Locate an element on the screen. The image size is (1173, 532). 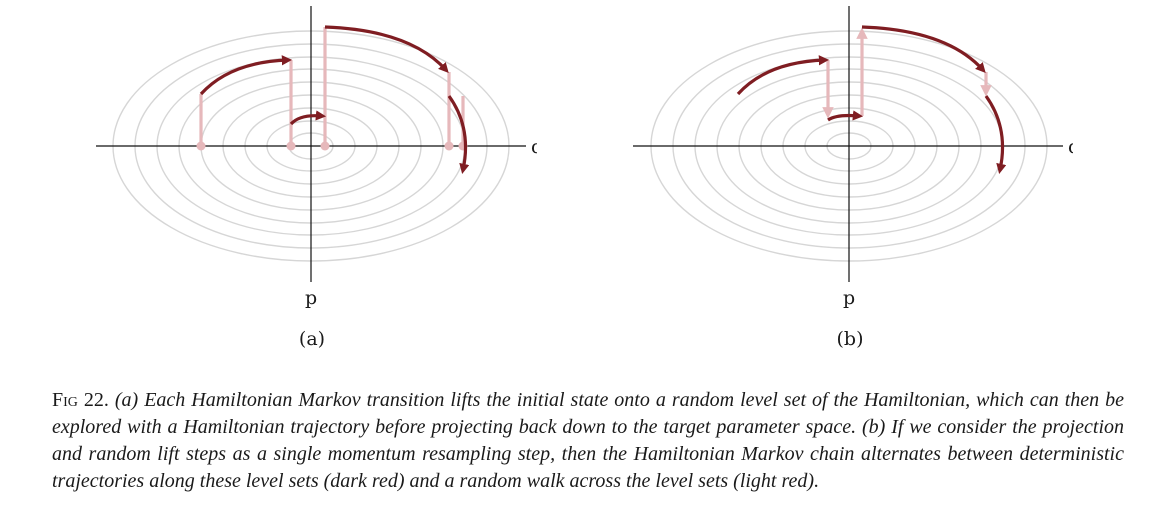
random-walk-steps is located at coordinates (907, 73).